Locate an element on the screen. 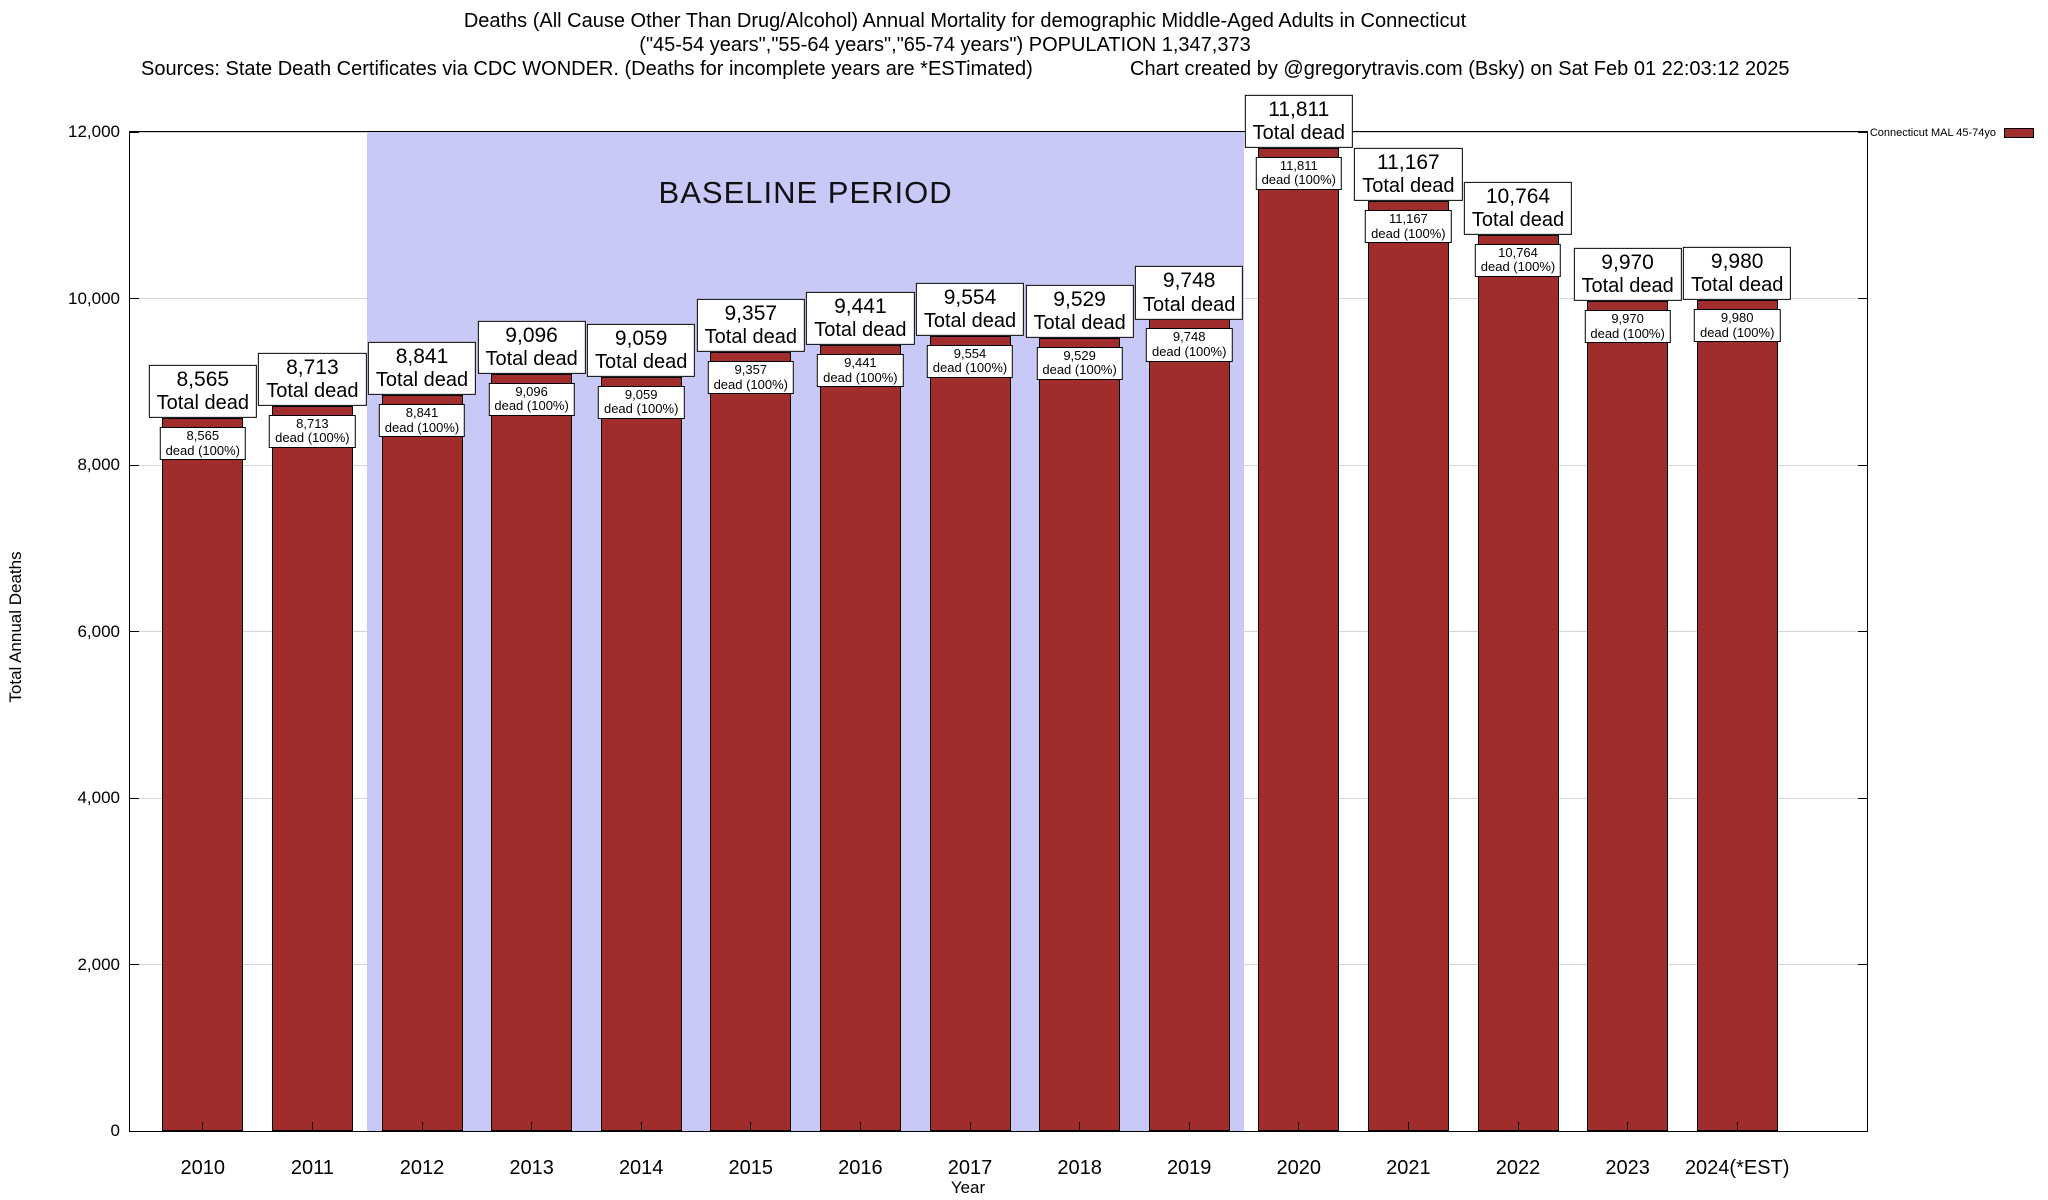 The width and height of the screenshot is (2048, 1200). baseline-period-label: BASELINE PERIOD is located at coordinates (805, 192).